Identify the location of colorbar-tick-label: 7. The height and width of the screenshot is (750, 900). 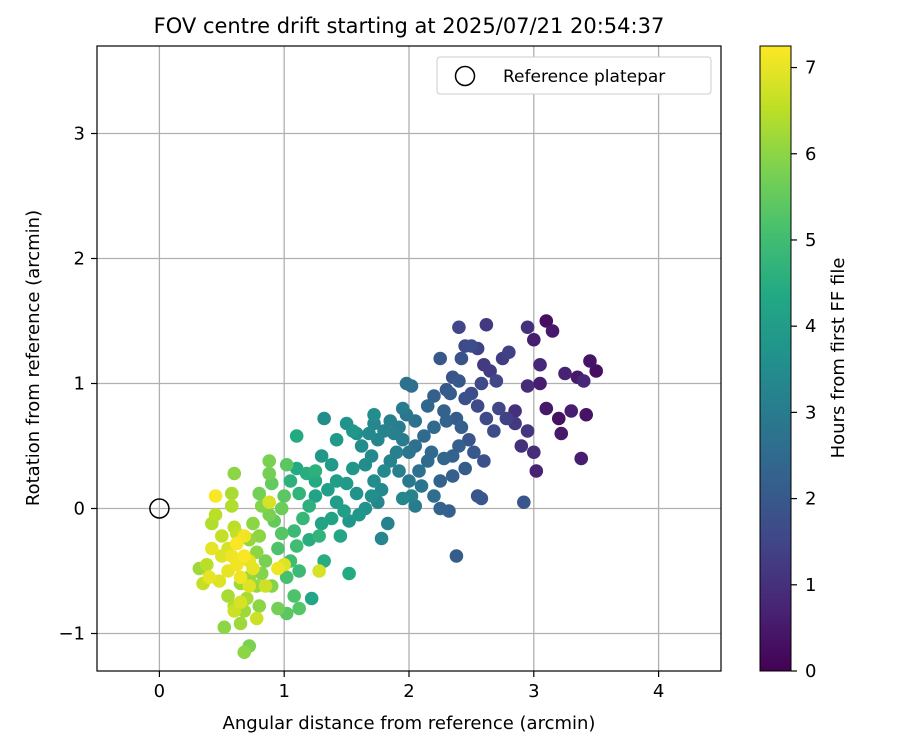
(810, 68).